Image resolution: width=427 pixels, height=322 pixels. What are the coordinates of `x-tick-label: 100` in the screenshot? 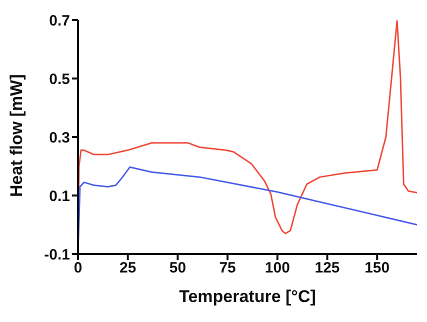 It's located at (277, 268).